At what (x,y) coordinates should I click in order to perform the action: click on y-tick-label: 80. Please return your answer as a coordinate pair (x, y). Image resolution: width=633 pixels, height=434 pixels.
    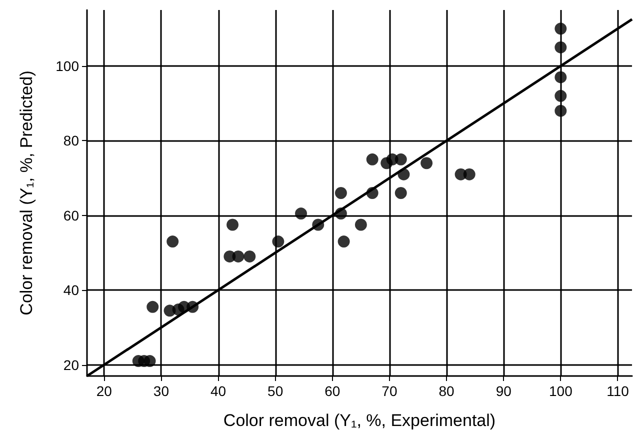
    Looking at the image, I should click on (71, 140).